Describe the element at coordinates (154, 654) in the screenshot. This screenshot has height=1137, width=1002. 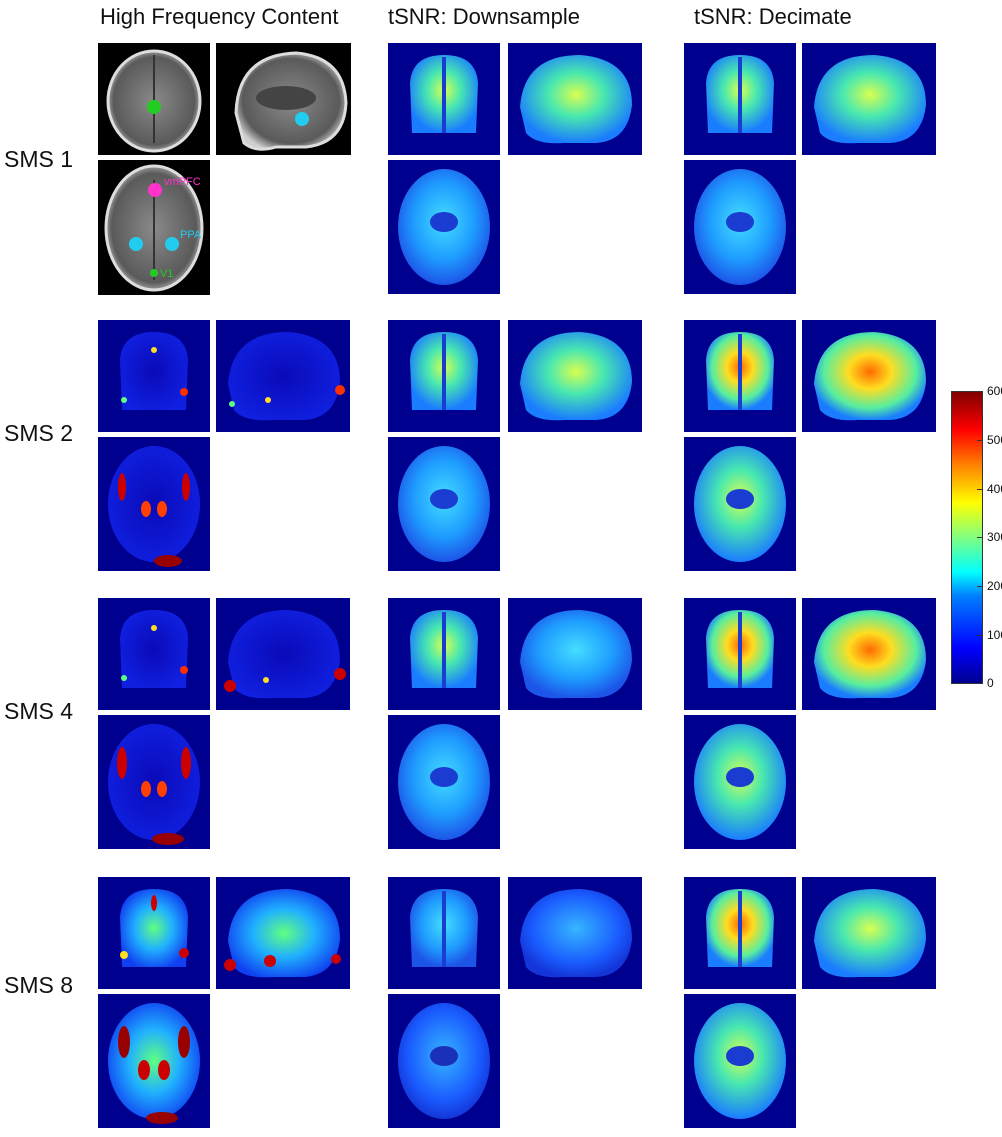
I see `hf-coronal-sms4` at that location.